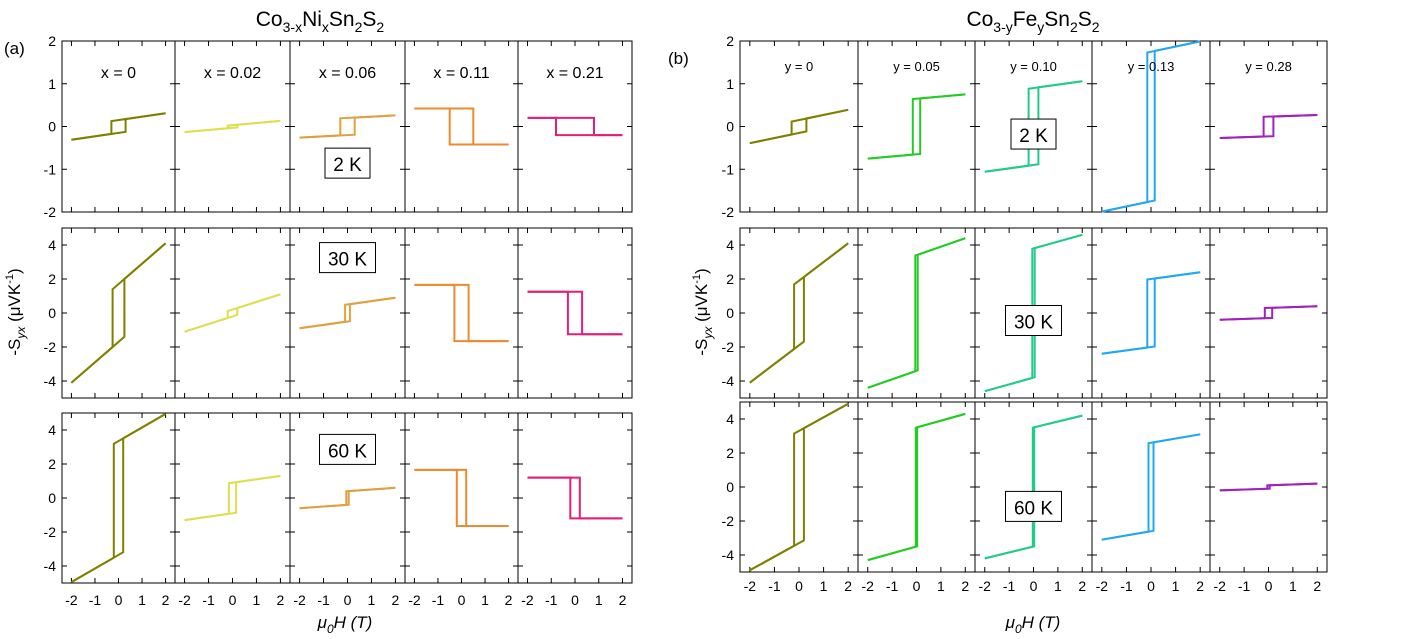 The image size is (1413, 639). What do you see at coordinates (21, 333) in the screenshot?
I see `y-axis-label-sub: yx` at bounding box center [21, 333].